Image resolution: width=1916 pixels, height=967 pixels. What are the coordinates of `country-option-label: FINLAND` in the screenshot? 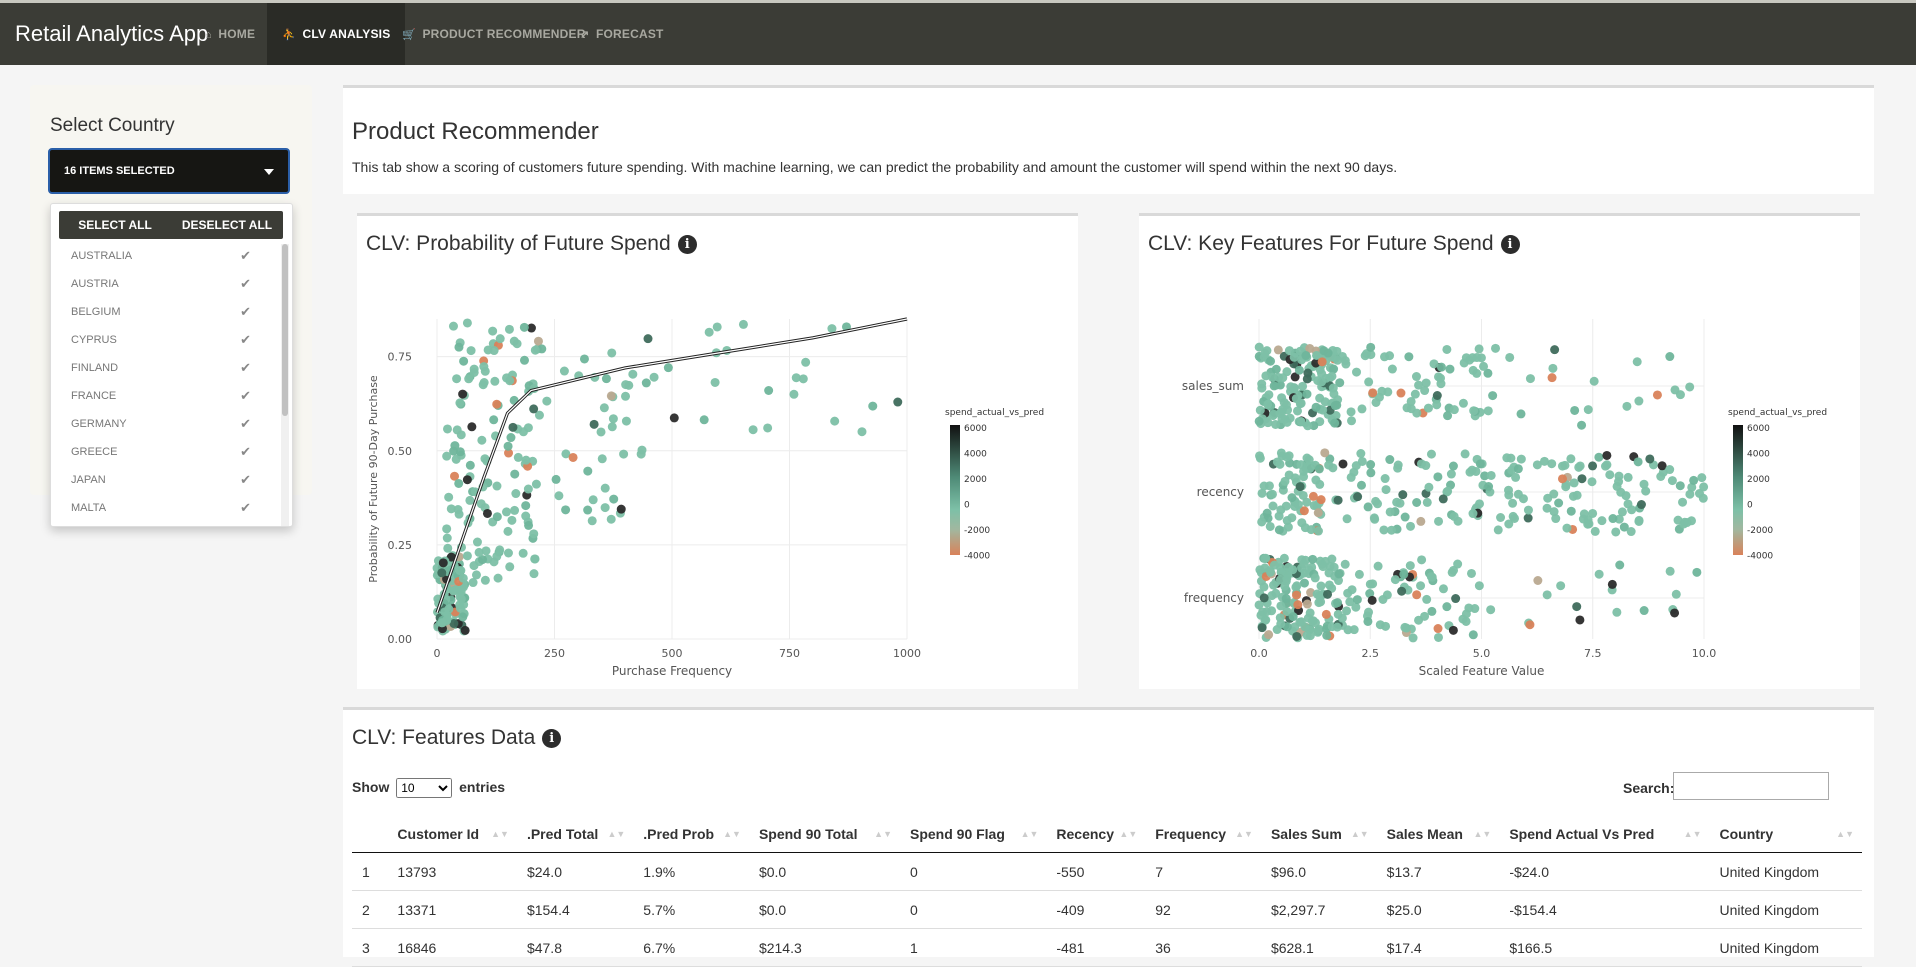 It's located at (95, 368).